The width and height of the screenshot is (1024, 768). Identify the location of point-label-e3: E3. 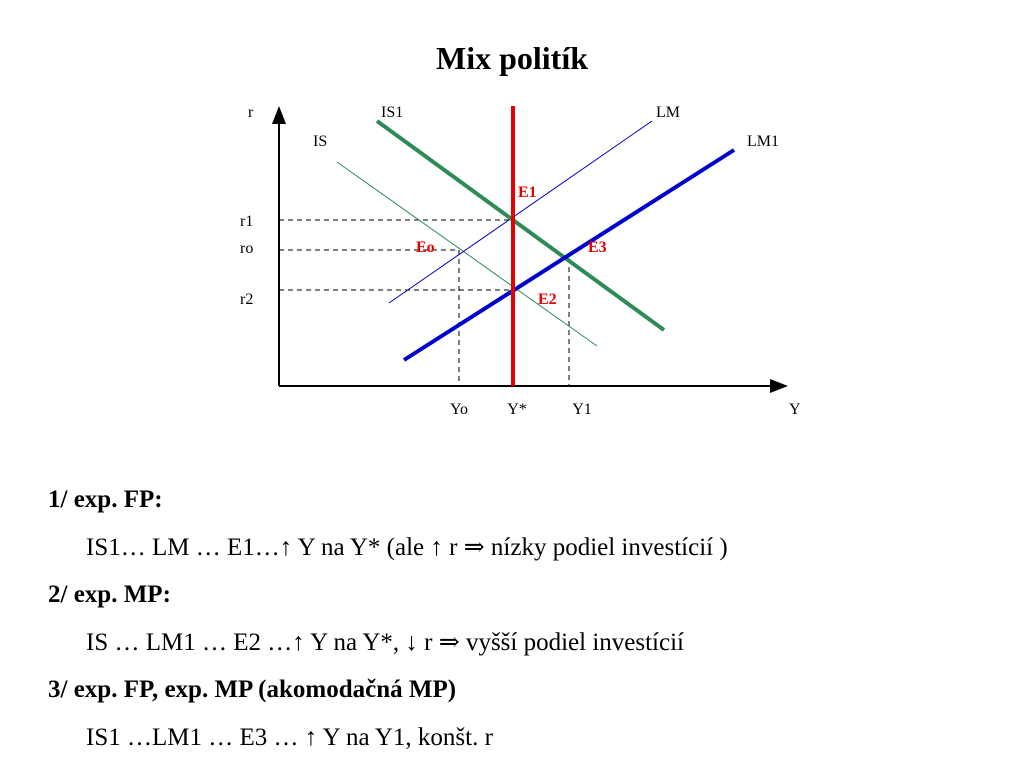
(597, 247).